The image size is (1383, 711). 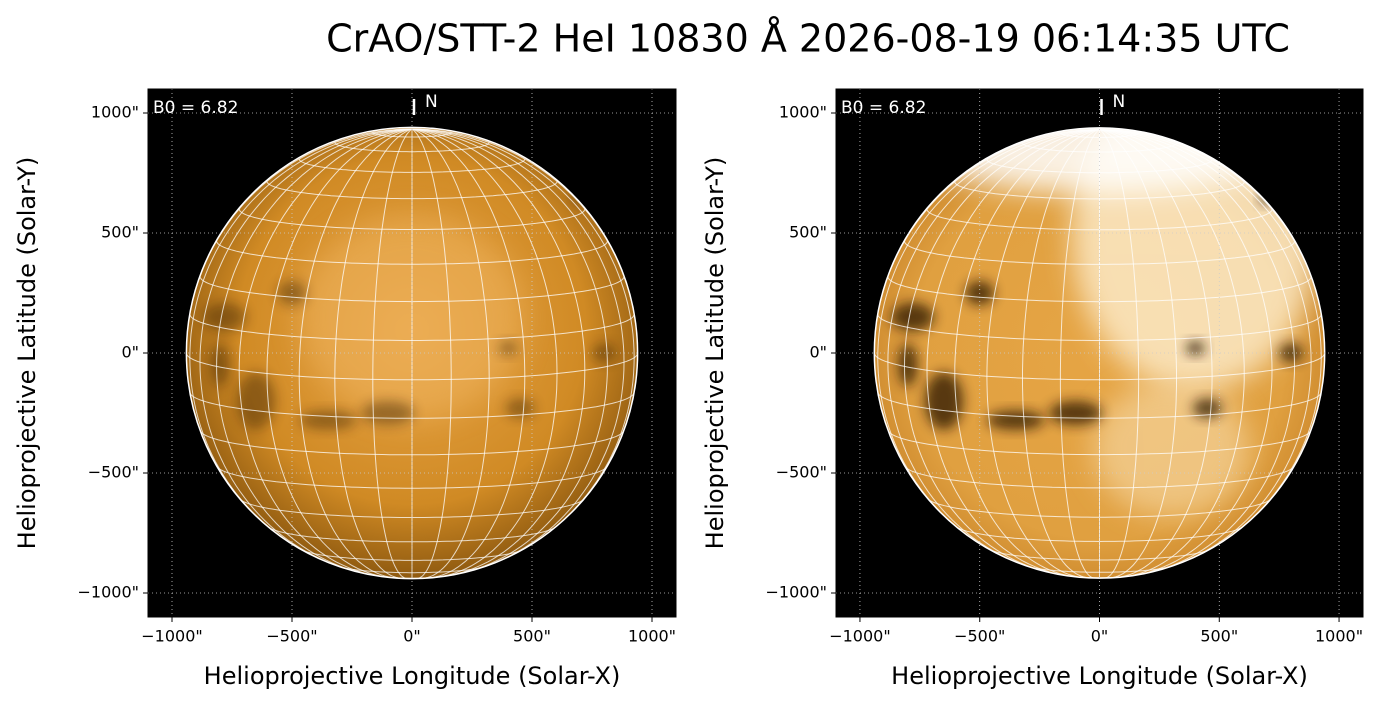 I want to click on bright-region, so click(x=1171, y=449).